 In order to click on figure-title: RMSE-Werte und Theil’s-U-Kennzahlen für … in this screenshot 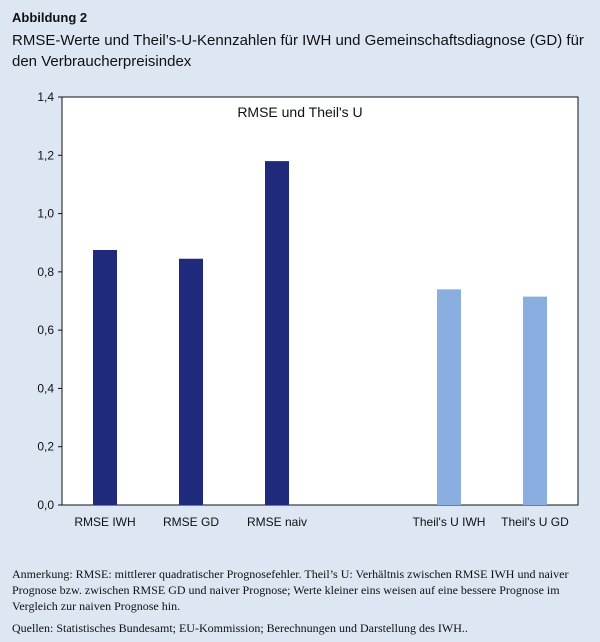, I will do `click(298, 51)`.